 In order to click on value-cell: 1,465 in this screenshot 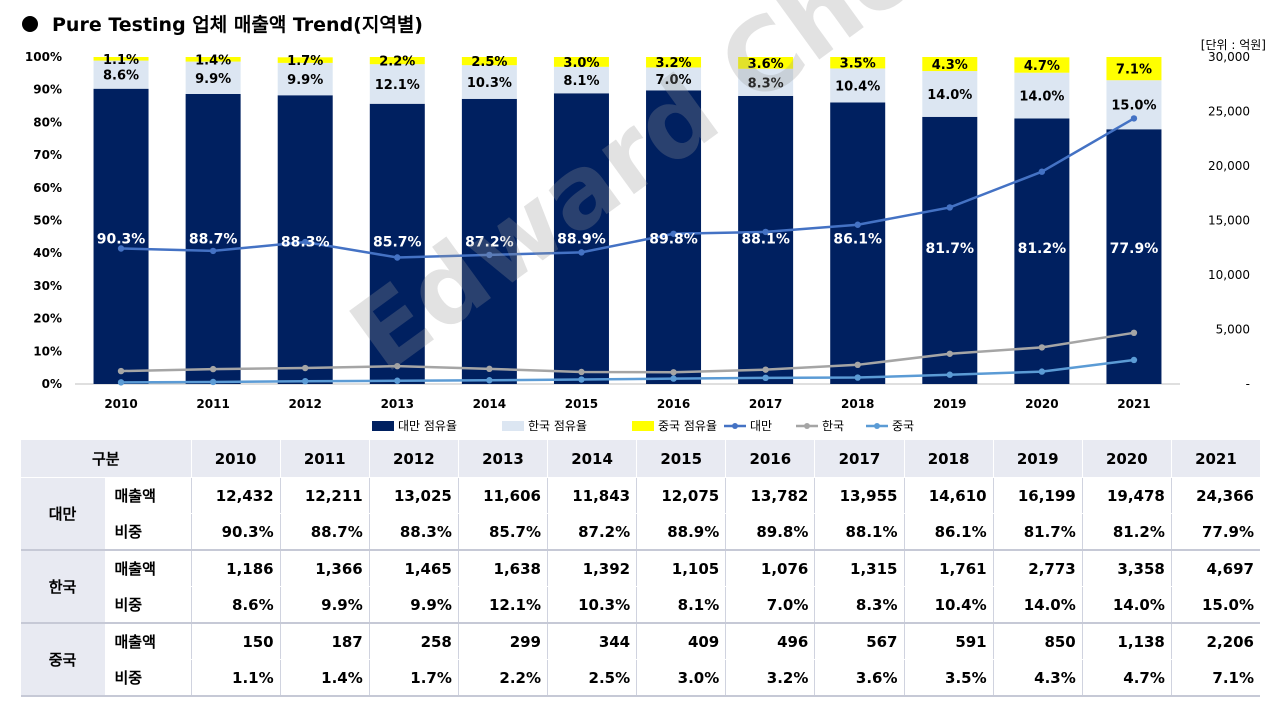, I will do `click(413, 568)`.